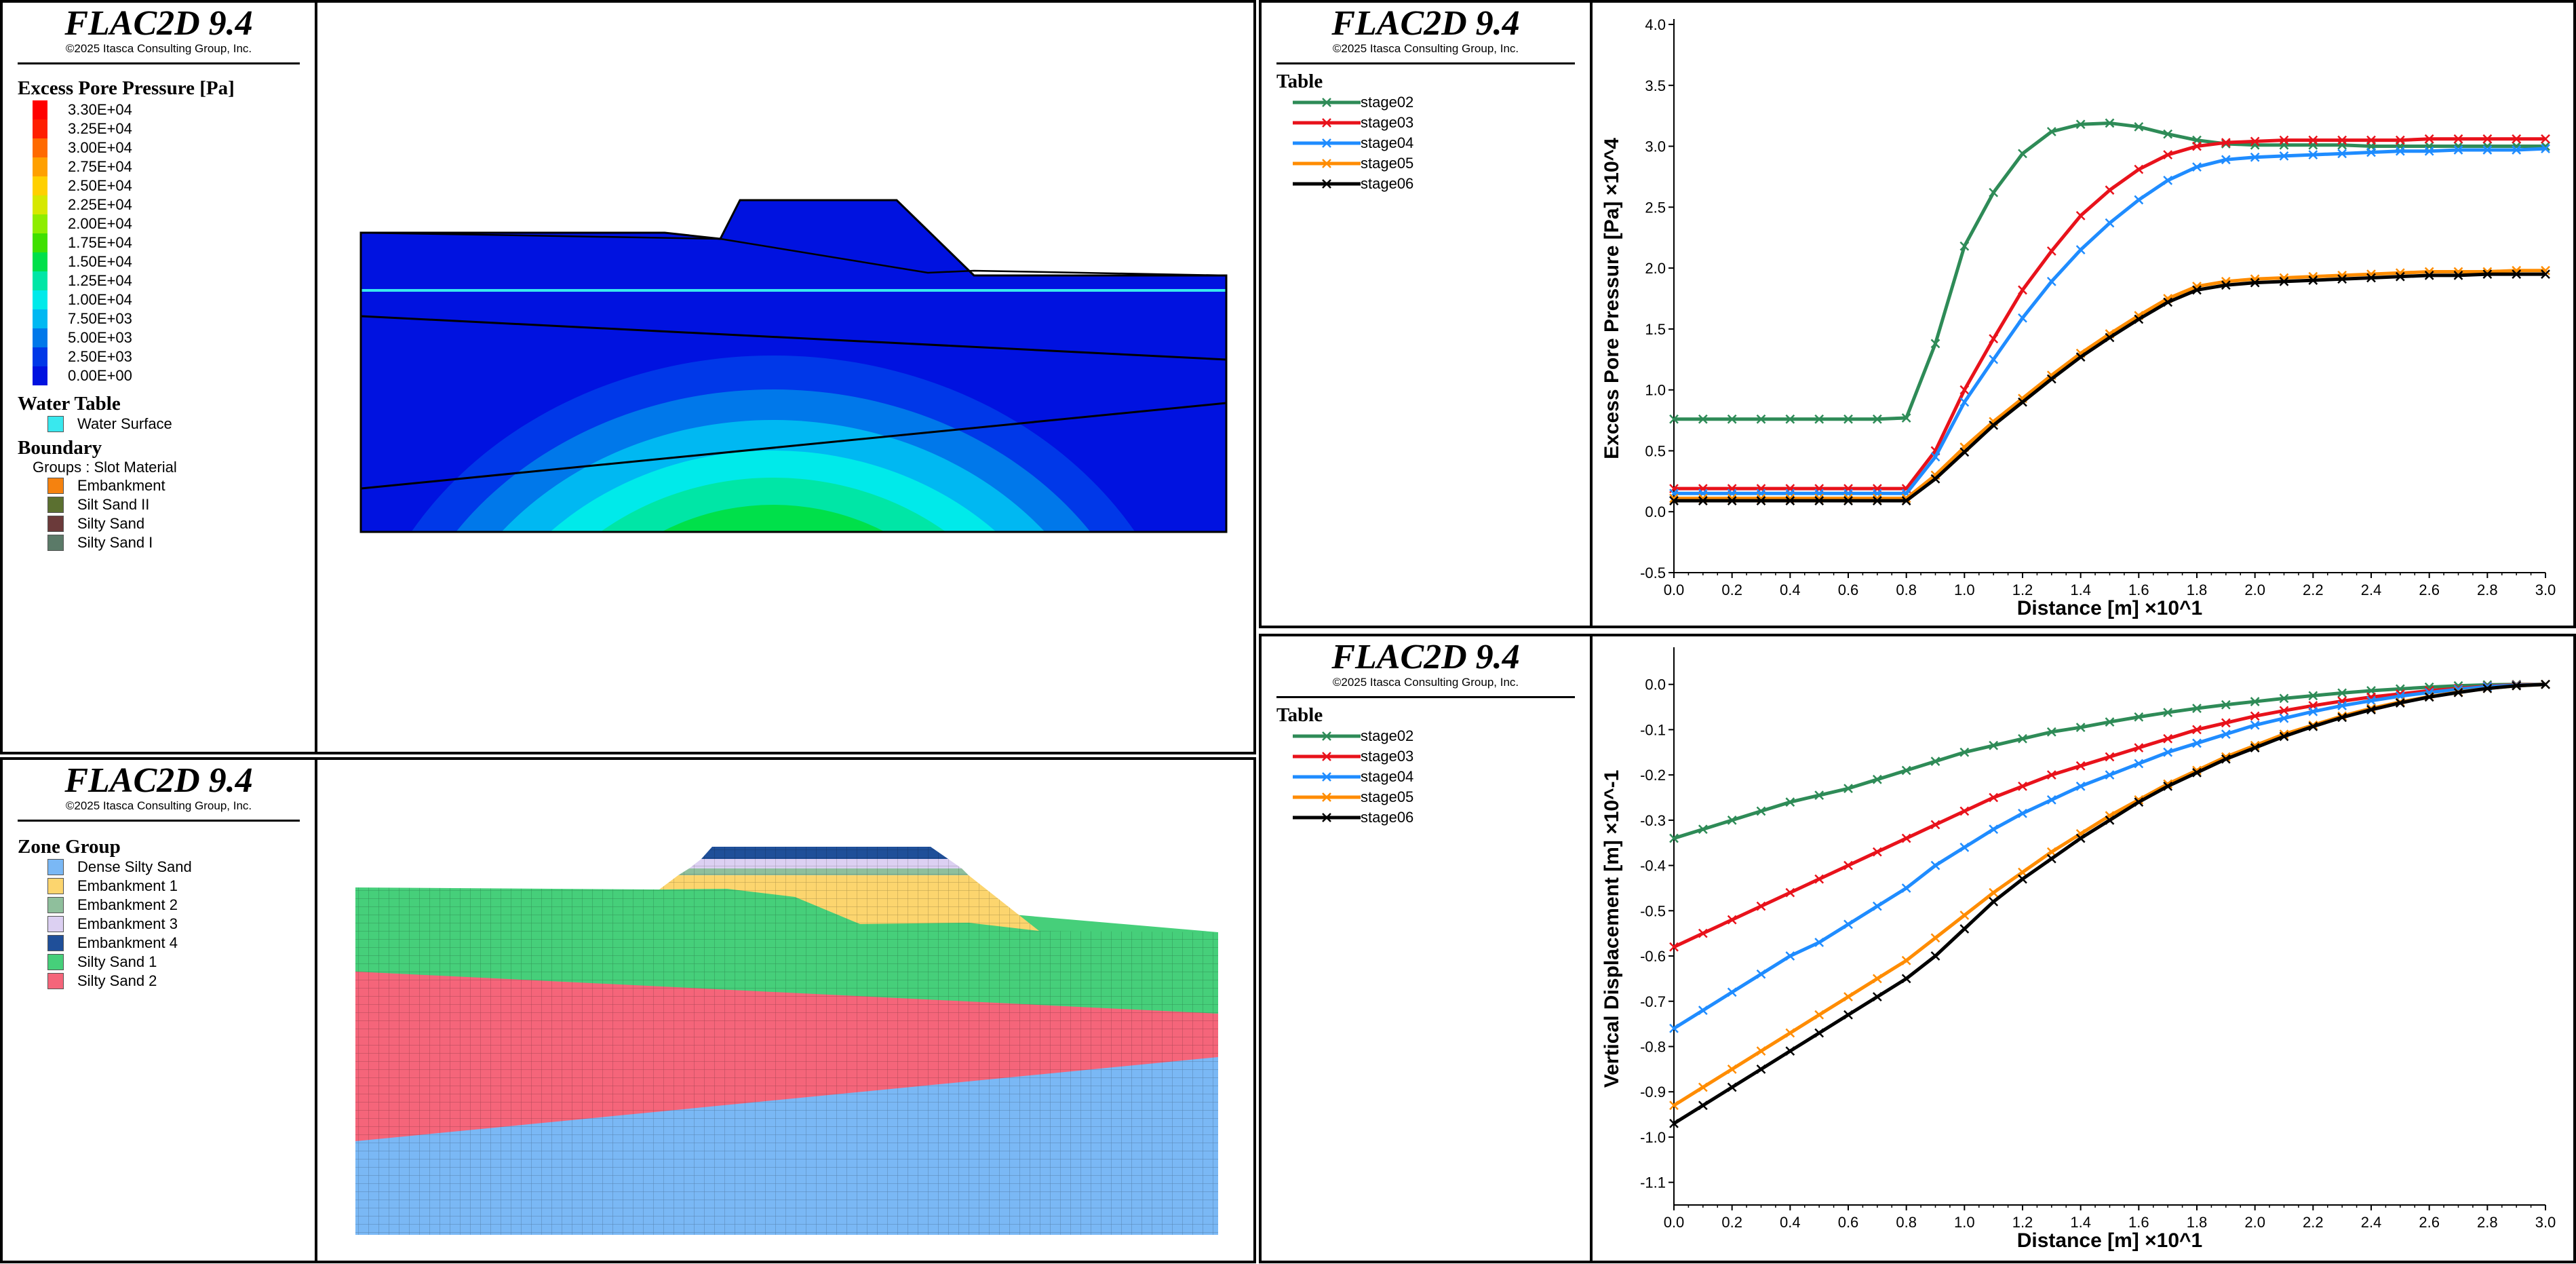 The image size is (2576, 1264). Describe the element at coordinates (1655, 24) in the screenshot. I see `y-tick-label: 4.0` at that location.